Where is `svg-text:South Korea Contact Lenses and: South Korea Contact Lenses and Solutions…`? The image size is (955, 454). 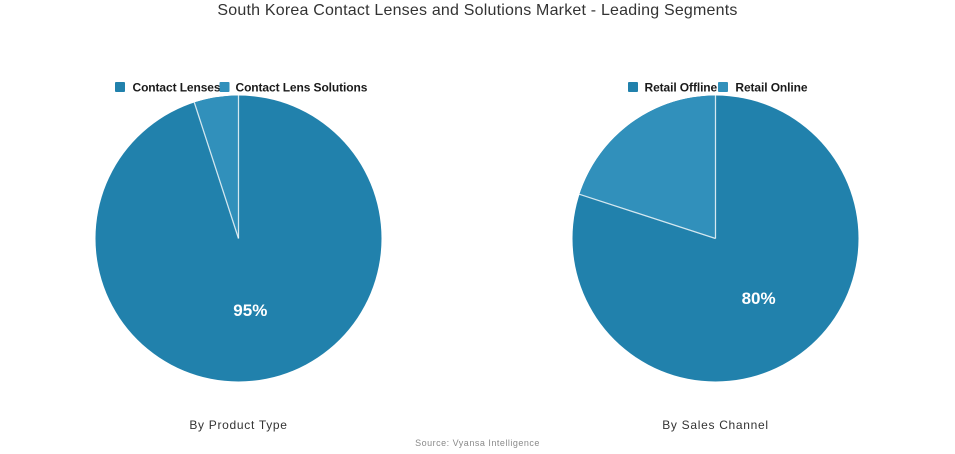
svg-text:South Korea Contact Lenses and: South Korea Contact Lenses and Solutions… is located at coordinates (477, 10).